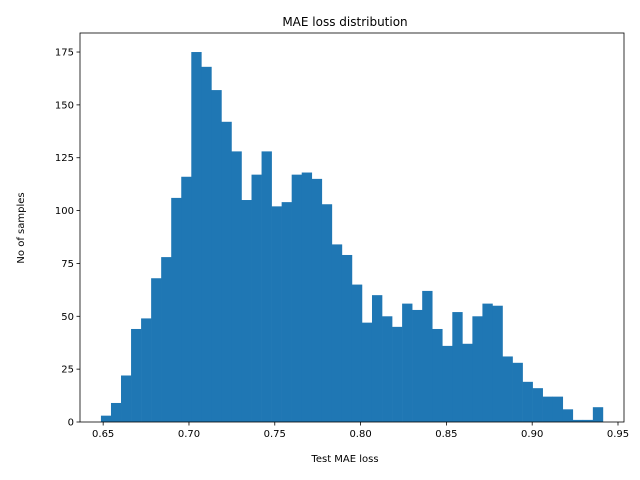  I want to click on x-tick-label: 0.90, so click(532, 434).